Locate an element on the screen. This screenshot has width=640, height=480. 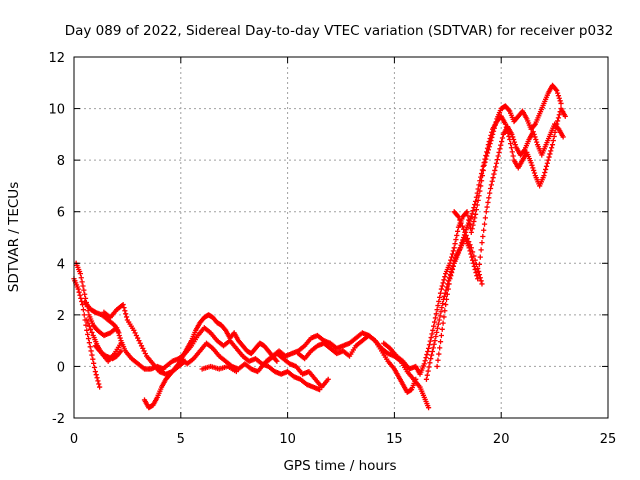
y-tick-label: -2 is located at coordinates (58, 419).